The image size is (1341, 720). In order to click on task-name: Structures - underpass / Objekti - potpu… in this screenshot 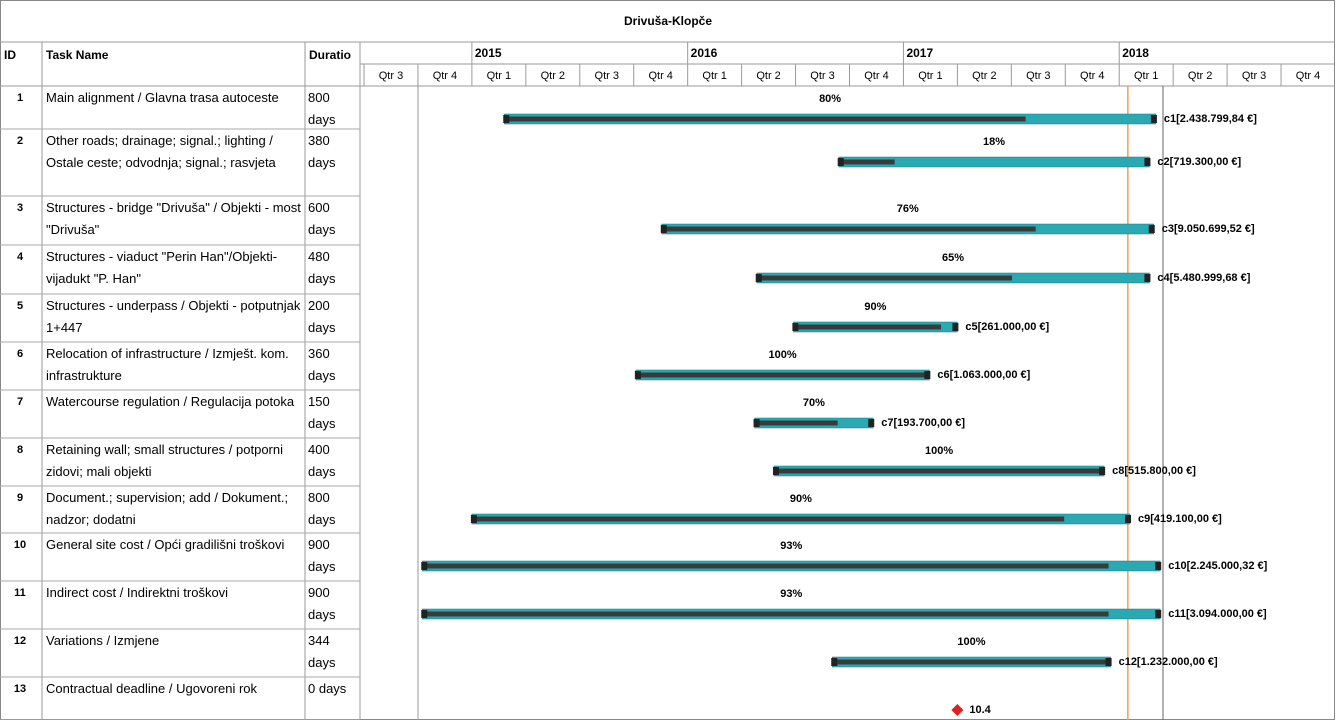, I will do `click(173, 316)`.